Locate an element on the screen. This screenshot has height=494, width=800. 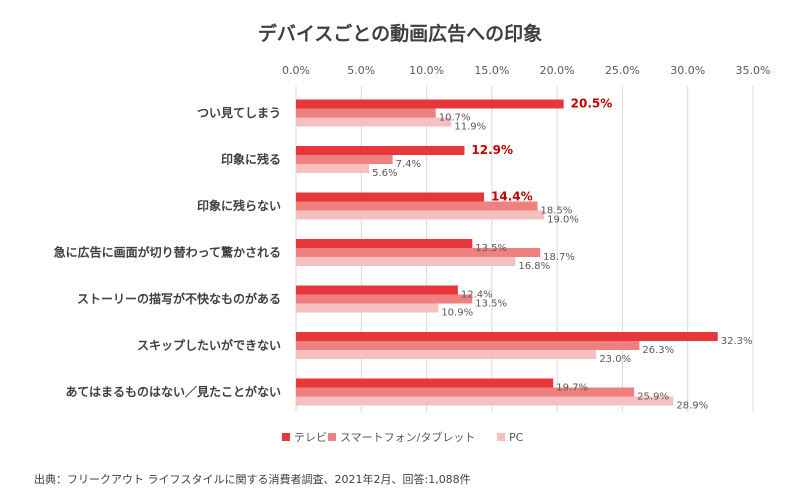
data-label: 19.7% is located at coordinates (572, 388).